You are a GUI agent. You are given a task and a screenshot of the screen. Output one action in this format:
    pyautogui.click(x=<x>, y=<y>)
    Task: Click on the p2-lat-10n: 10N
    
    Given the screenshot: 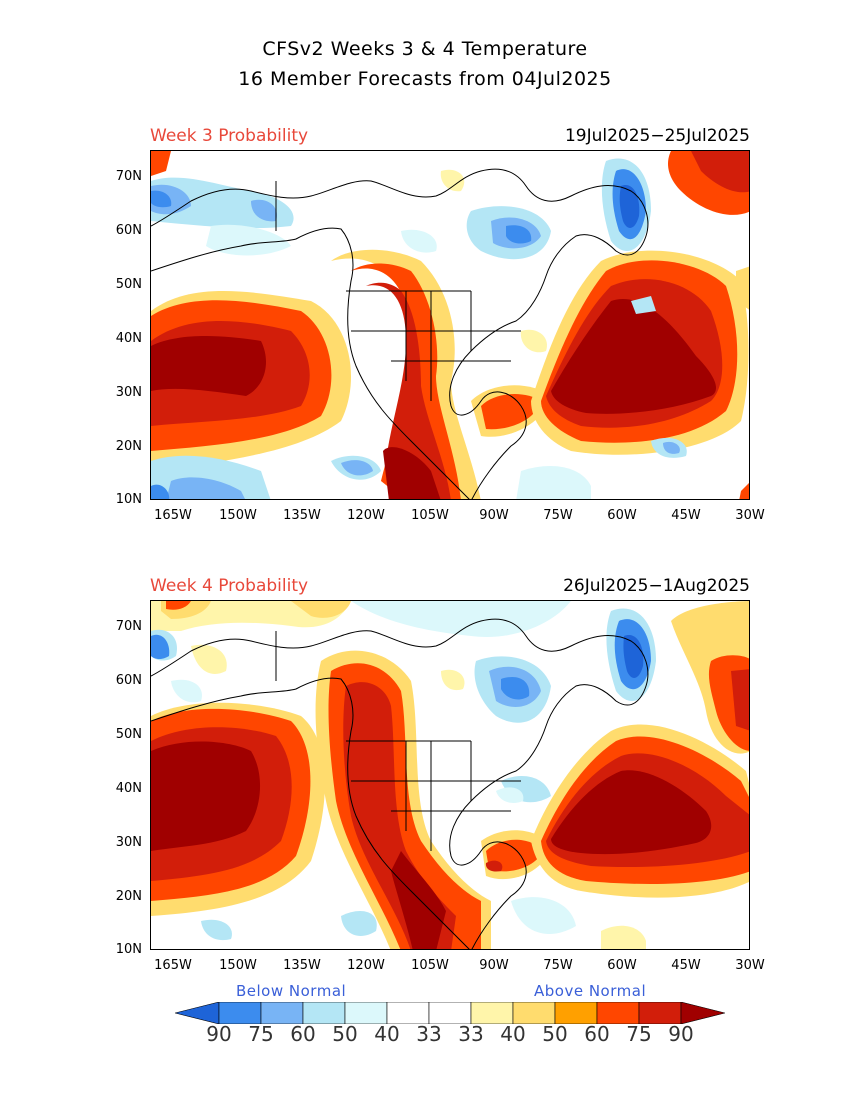 What is the action you would take?
    pyautogui.click(x=128, y=949)
    